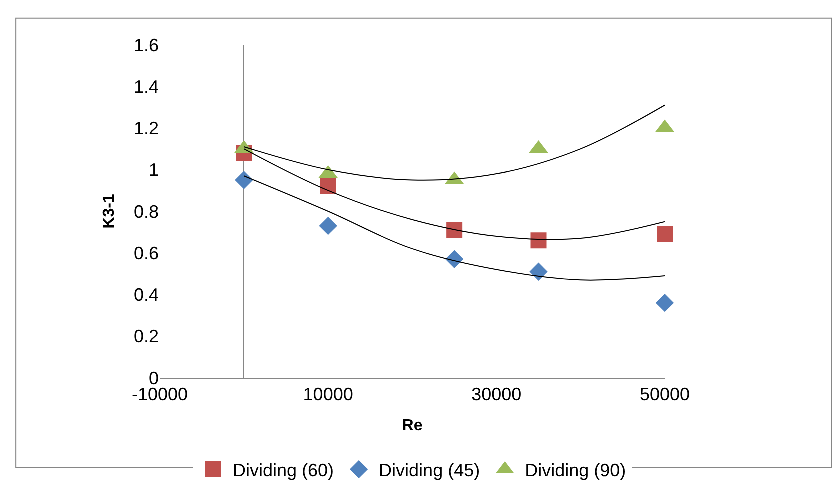  Describe the element at coordinates (665, 394) in the screenshot. I see `x-tick-label: 50000` at that location.